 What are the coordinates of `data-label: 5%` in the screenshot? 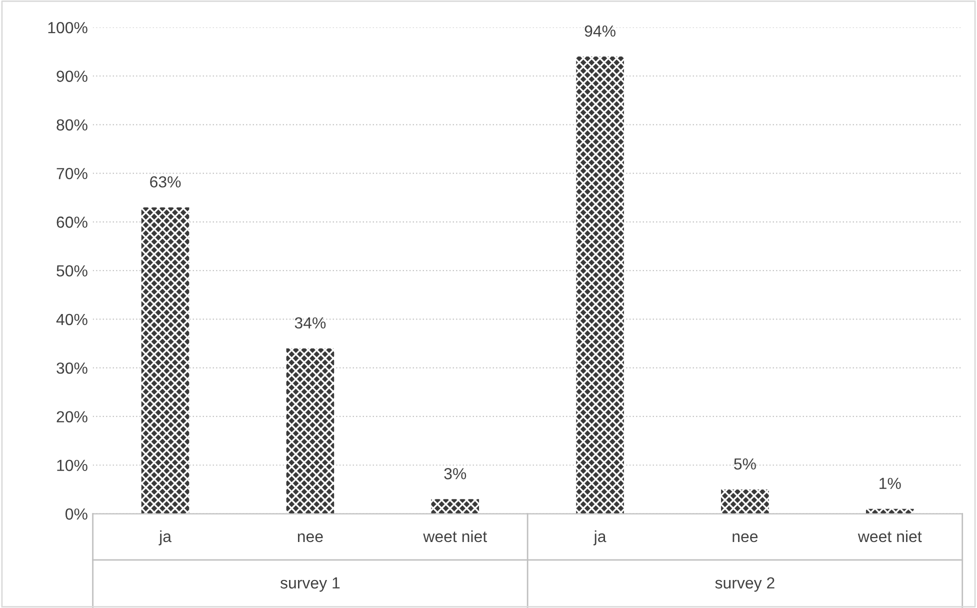 It's located at (745, 464).